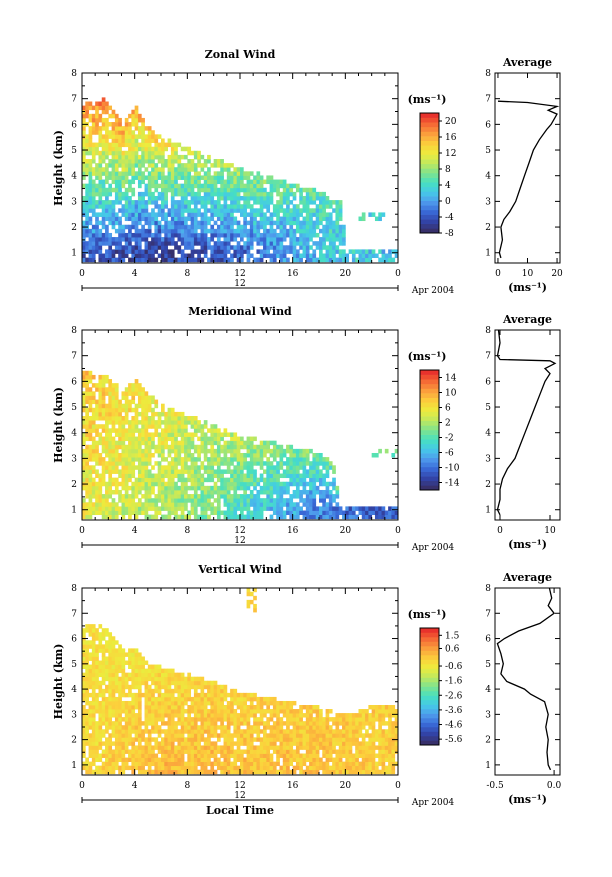  What do you see at coordinates (74, 408) in the screenshot?
I see `y-tick-label: 5` at bounding box center [74, 408].